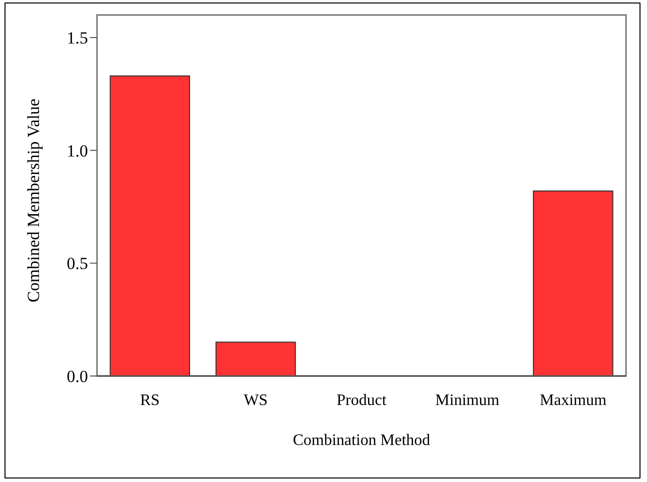 The height and width of the screenshot is (482, 647). I want to click on y-tick-label: 0.5, so click(77, 264).